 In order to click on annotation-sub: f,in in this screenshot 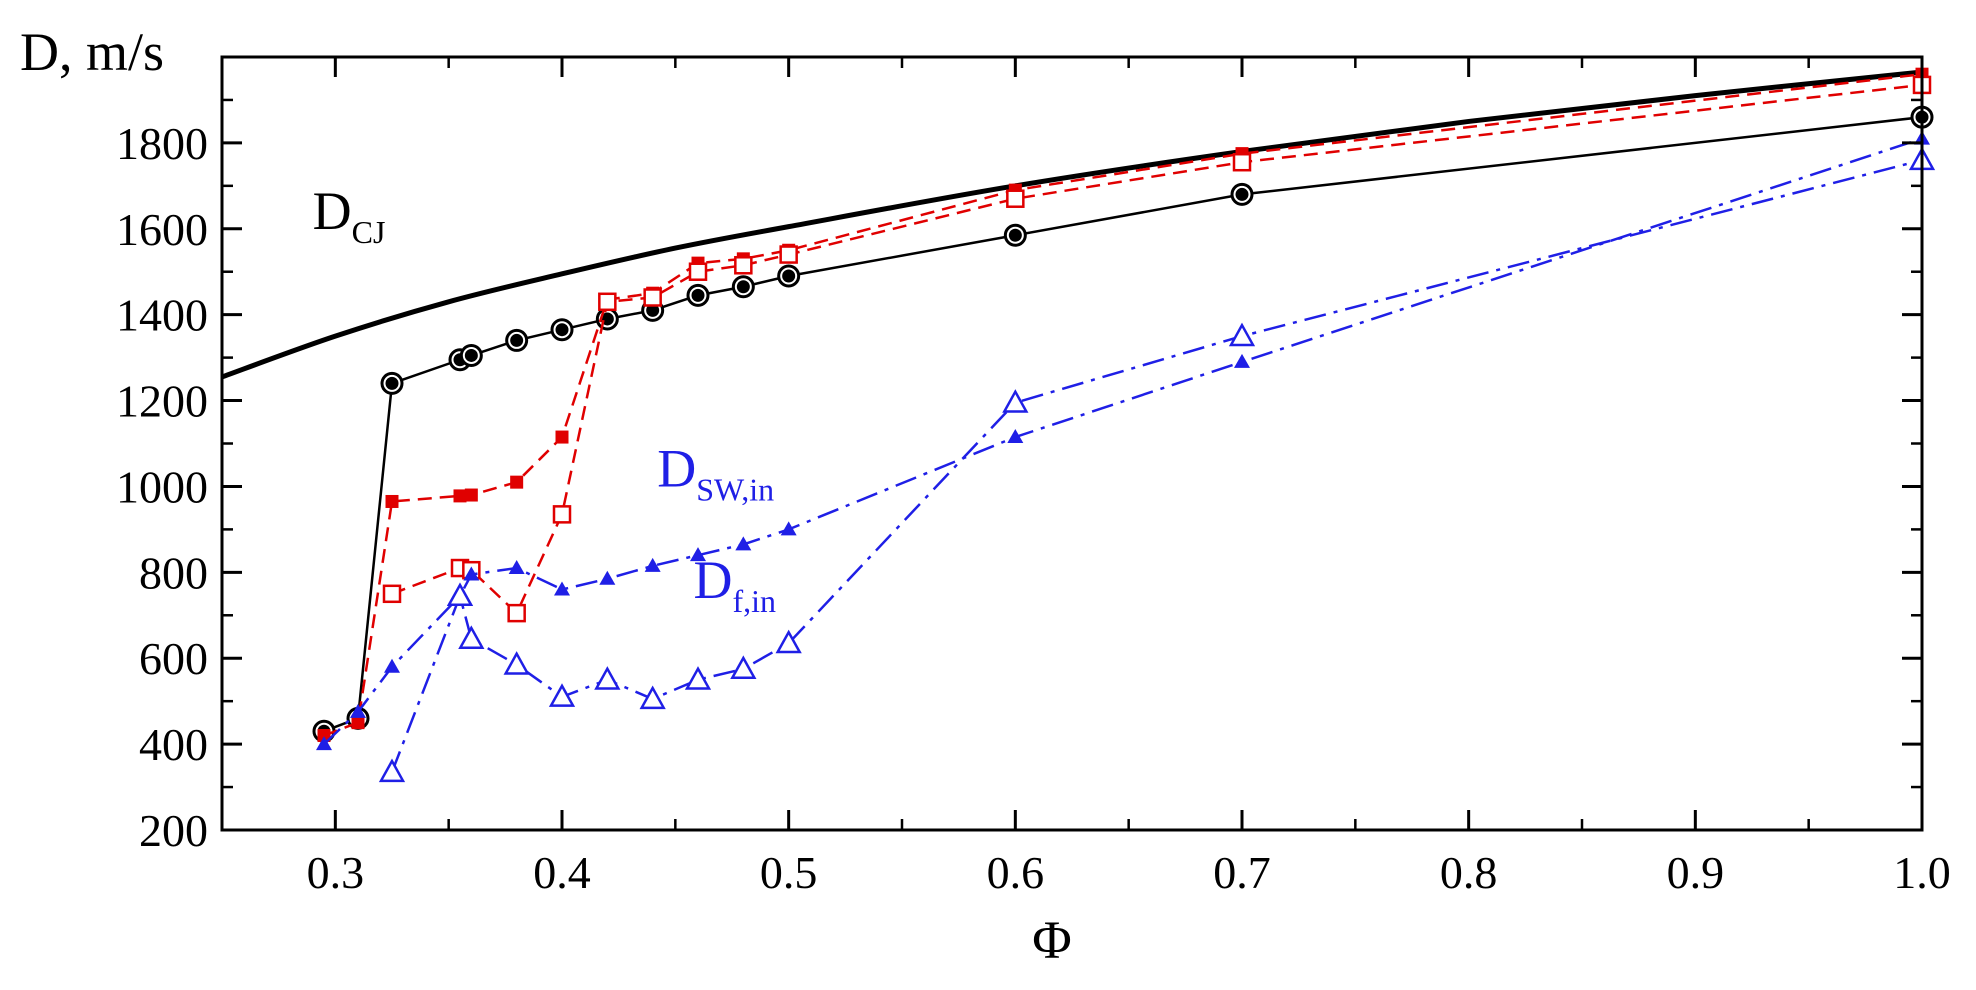, I will do `click(754, 601)`.